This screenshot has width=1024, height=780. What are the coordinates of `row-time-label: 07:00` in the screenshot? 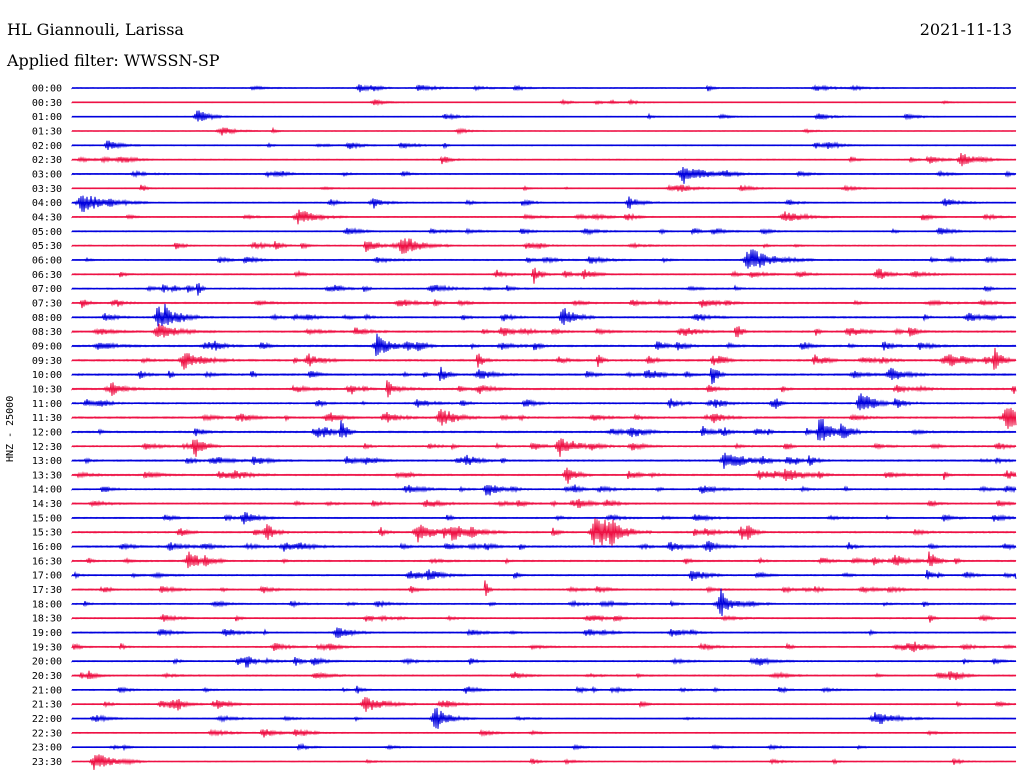 It's located at (47, 289).